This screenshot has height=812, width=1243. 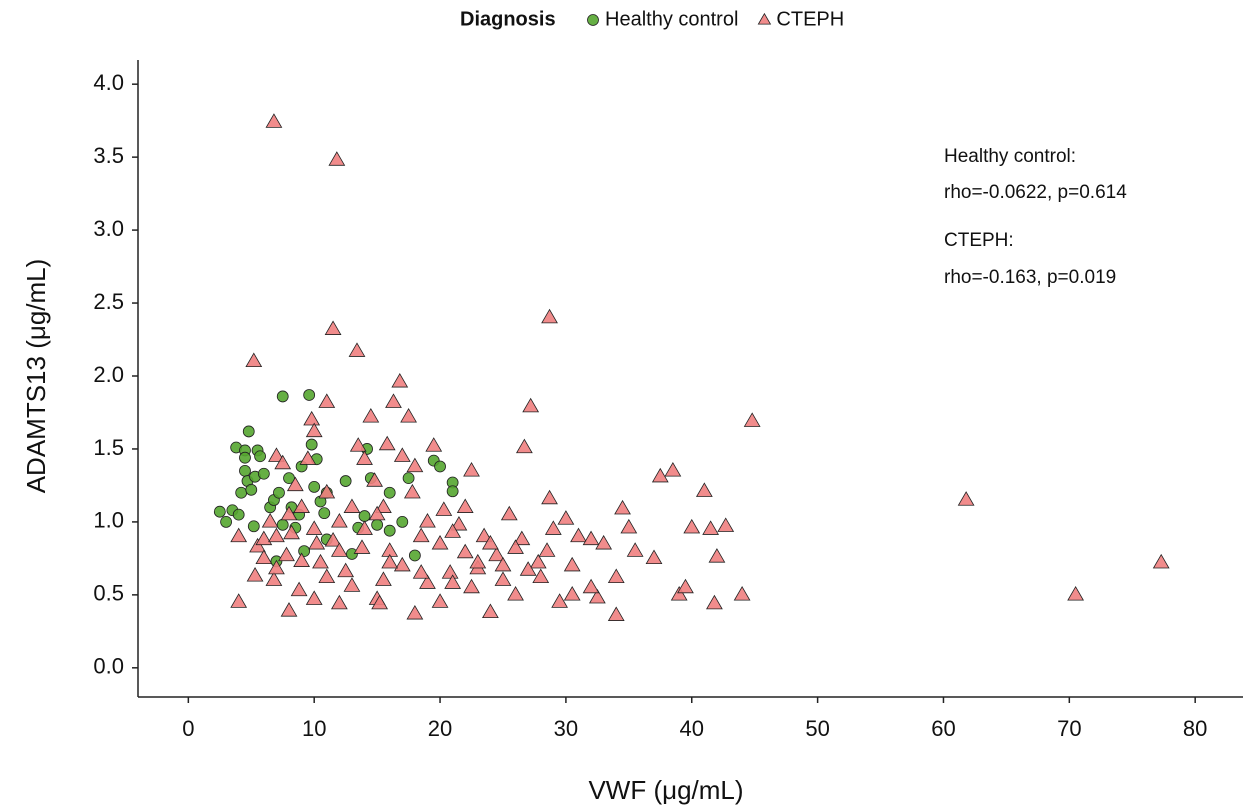 I want to click on x-tick-label: 40, so click(x=692, y=728).